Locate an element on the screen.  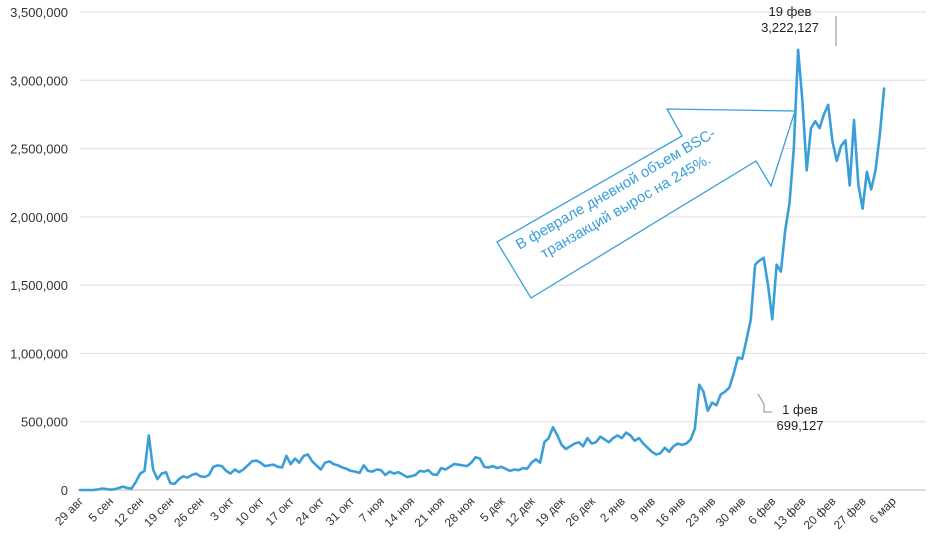
y-tick-label: 1,500,000 is located at coordinates (39, 285).